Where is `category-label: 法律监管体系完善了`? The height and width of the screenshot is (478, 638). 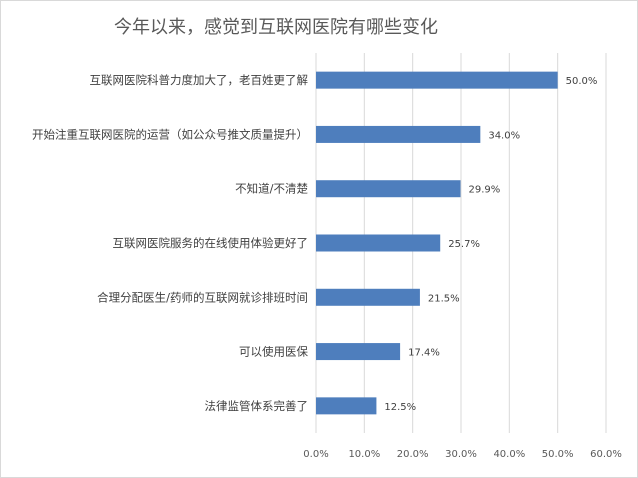 category-label: 法律监管体系完善了 is located at coordinates (257, 406).